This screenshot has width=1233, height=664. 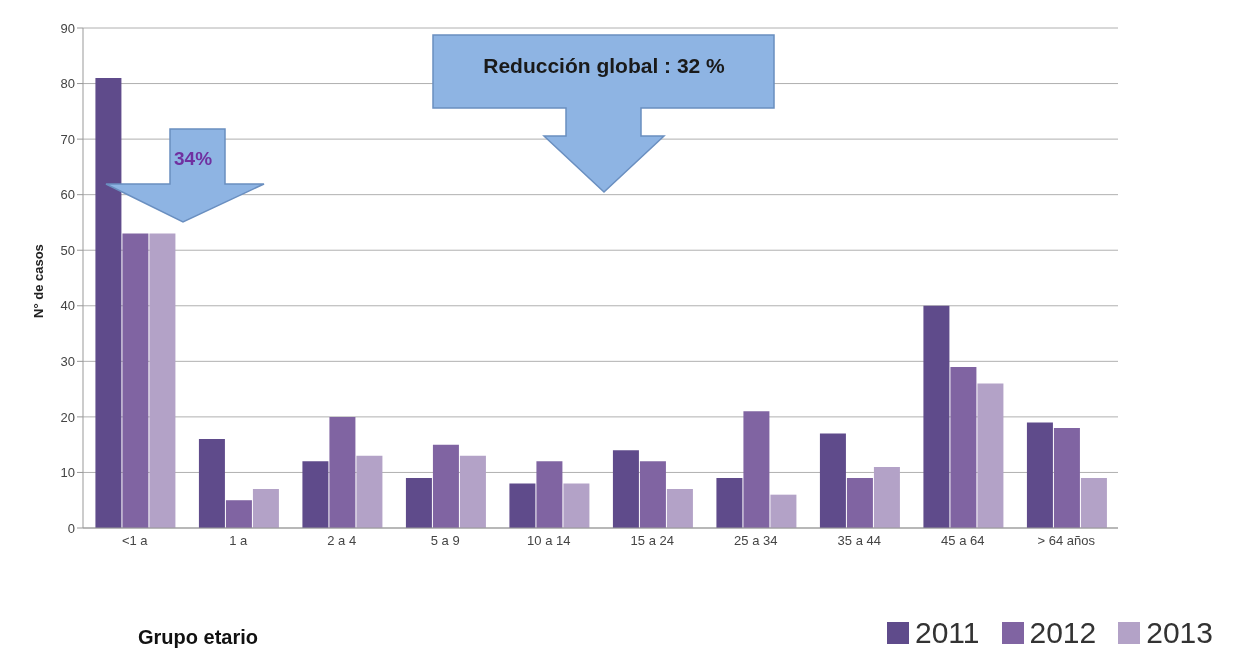 What do you see at coordinates (342, 541) in the screenshot?
I see `x-tick-label: 2 a 4` at bounding box center [342, 541].